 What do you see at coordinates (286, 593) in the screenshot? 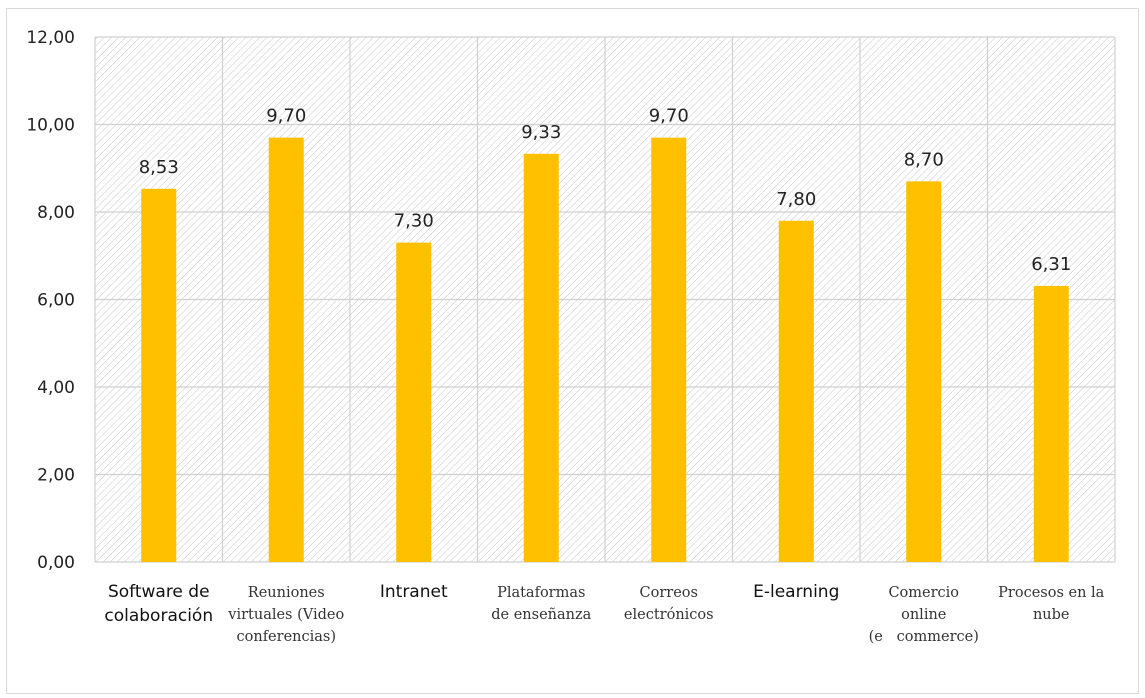
I see `x-tick-label: Reuniones` at bounding box center [286, 593].